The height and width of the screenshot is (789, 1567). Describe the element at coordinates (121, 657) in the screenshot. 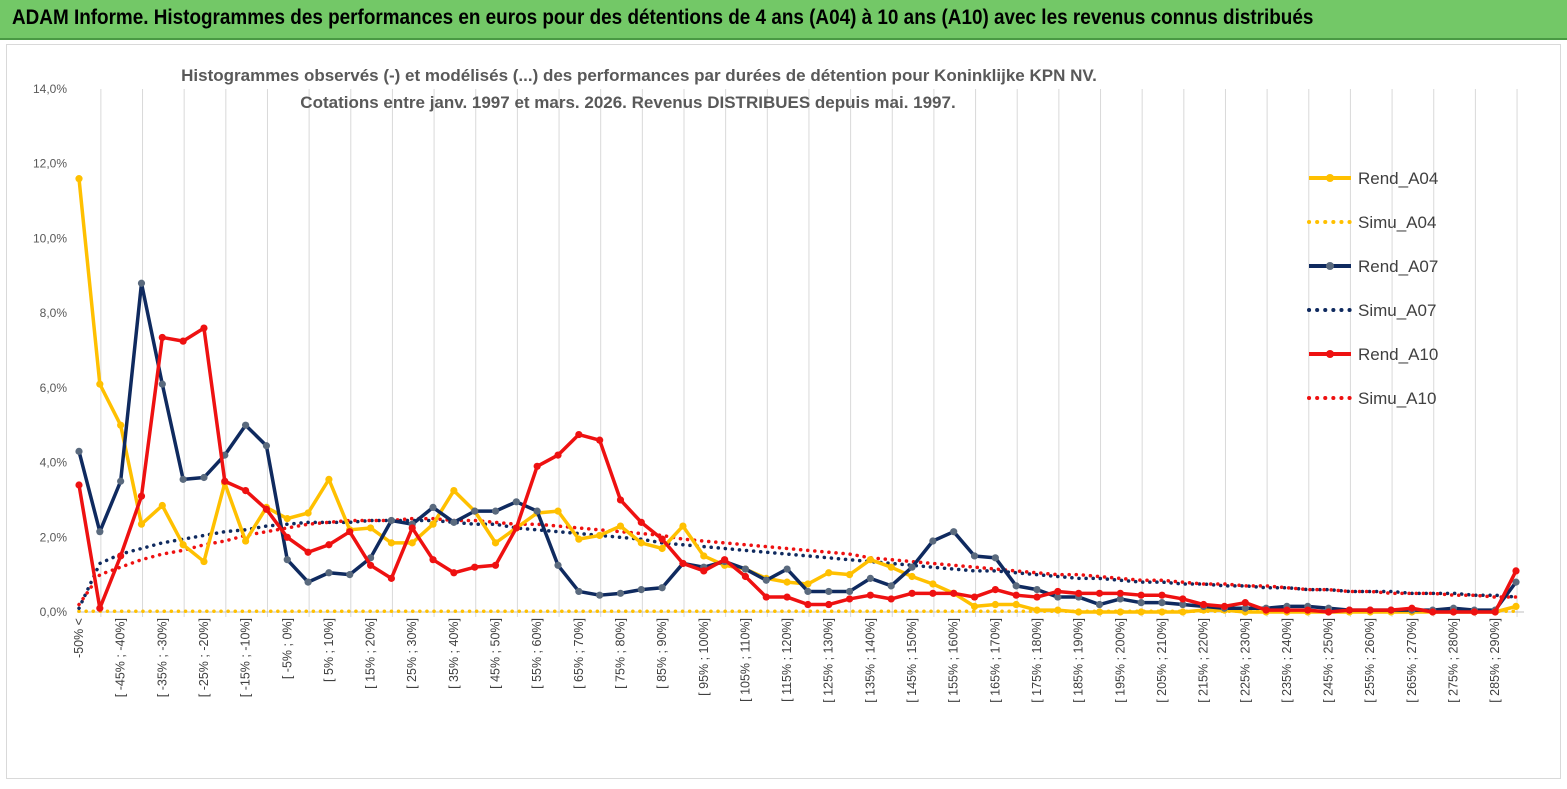

I see `x-tick-label: [ -45% ; -40%]` at that location.